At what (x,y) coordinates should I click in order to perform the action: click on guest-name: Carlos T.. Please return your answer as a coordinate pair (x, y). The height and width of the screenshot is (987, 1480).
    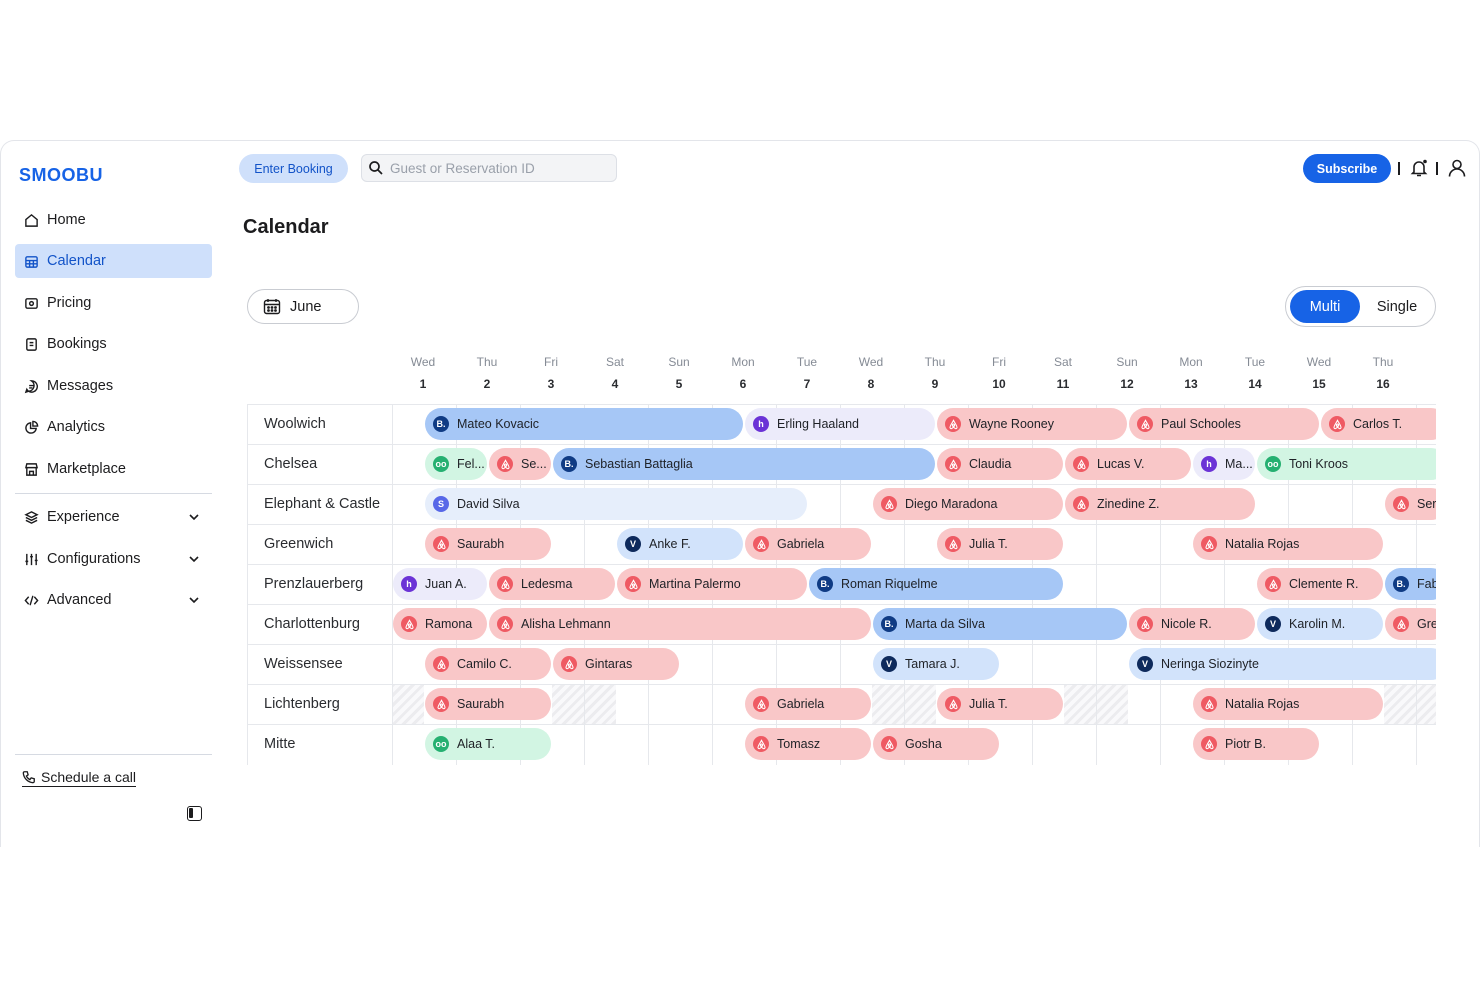
    Looking at the image, I should click on (1378, 424).